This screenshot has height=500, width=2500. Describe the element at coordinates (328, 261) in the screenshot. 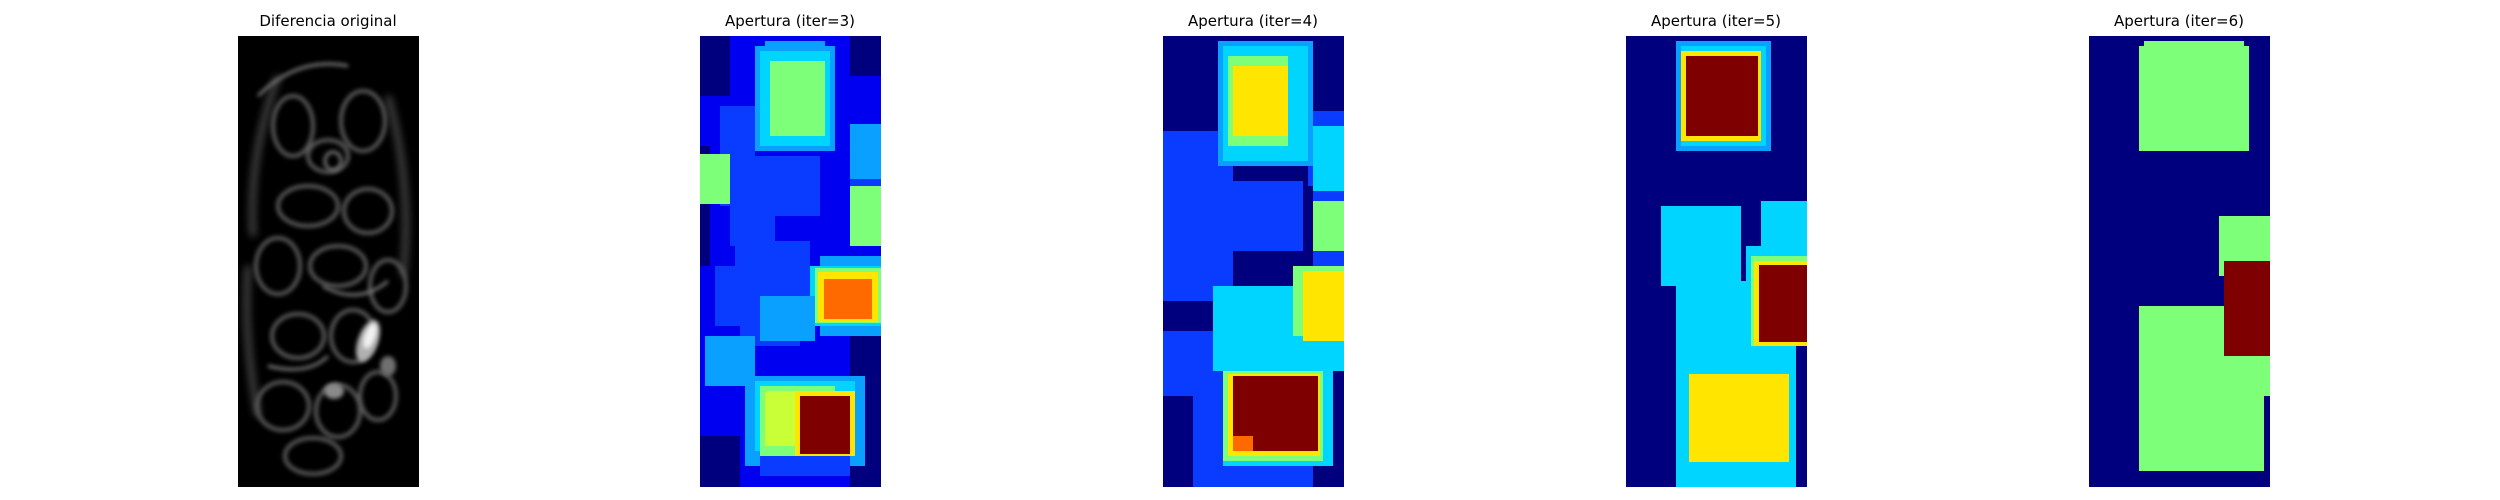

I see `image-original-difference` at that location.